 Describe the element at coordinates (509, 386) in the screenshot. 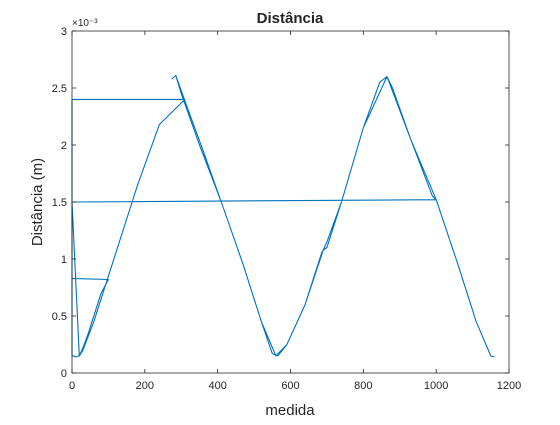

I see `x-tick-label: 1200` at that location.